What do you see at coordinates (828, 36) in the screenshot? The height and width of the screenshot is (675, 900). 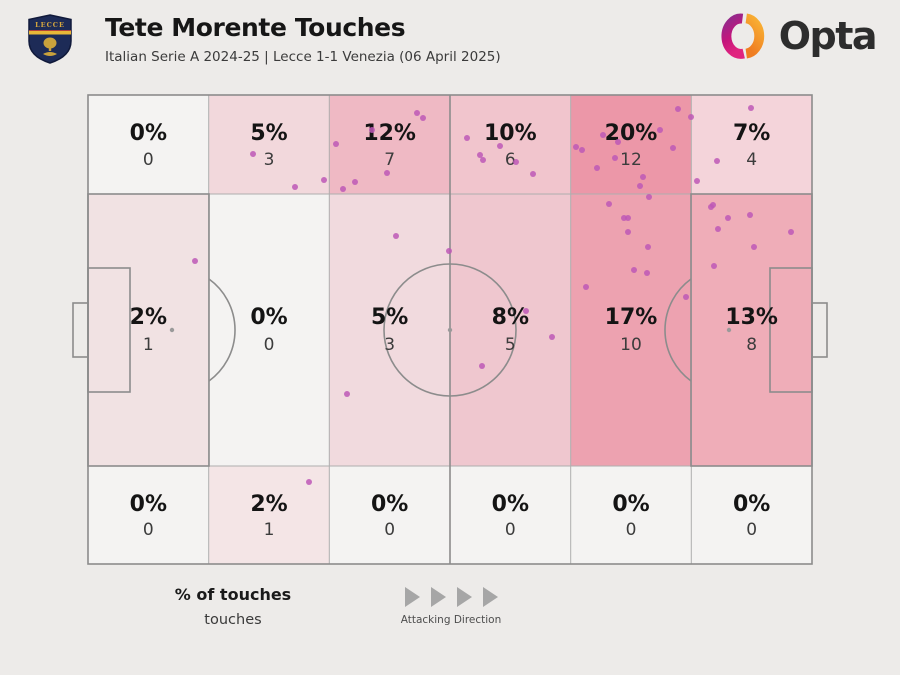 I see `opta-logo-text: Opta` at bounding box center [828, 36].